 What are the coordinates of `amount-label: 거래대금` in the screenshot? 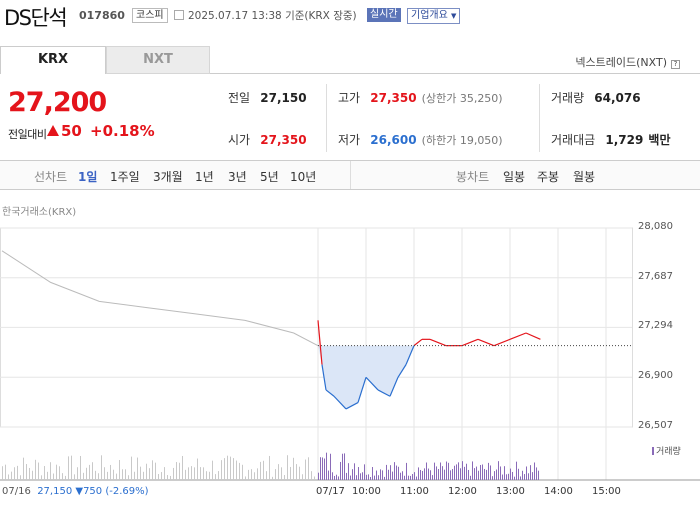 It's located at (573, 140).